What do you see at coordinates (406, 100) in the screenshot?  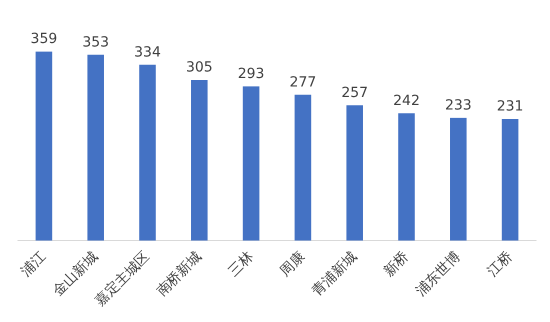 I see `data-label: 242` at bounding box center [406, 100].